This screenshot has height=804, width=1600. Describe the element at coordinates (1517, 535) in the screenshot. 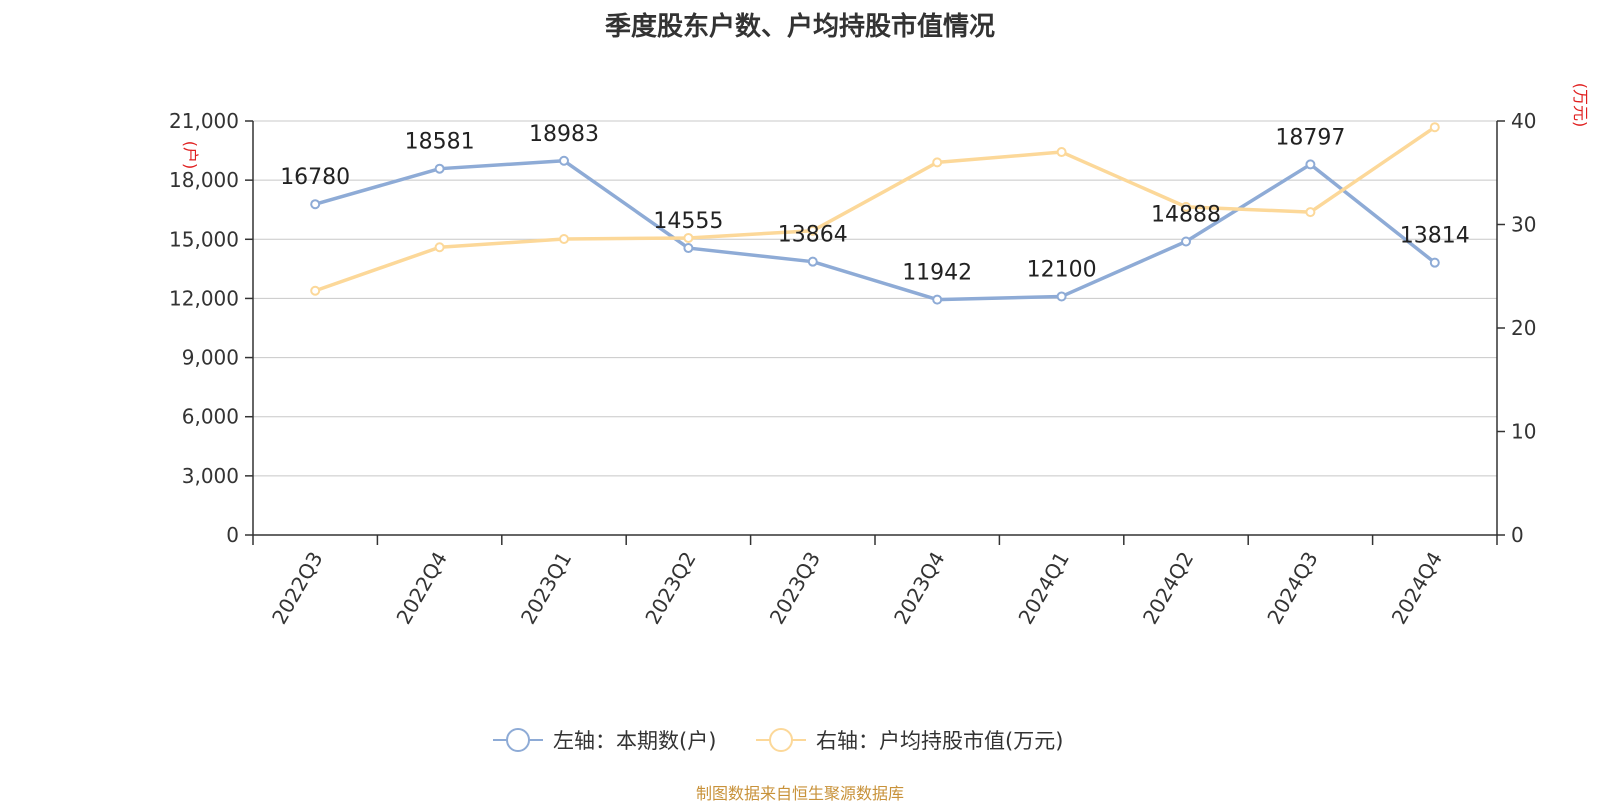

I see `right-axis-tick-label: 0` at that location.